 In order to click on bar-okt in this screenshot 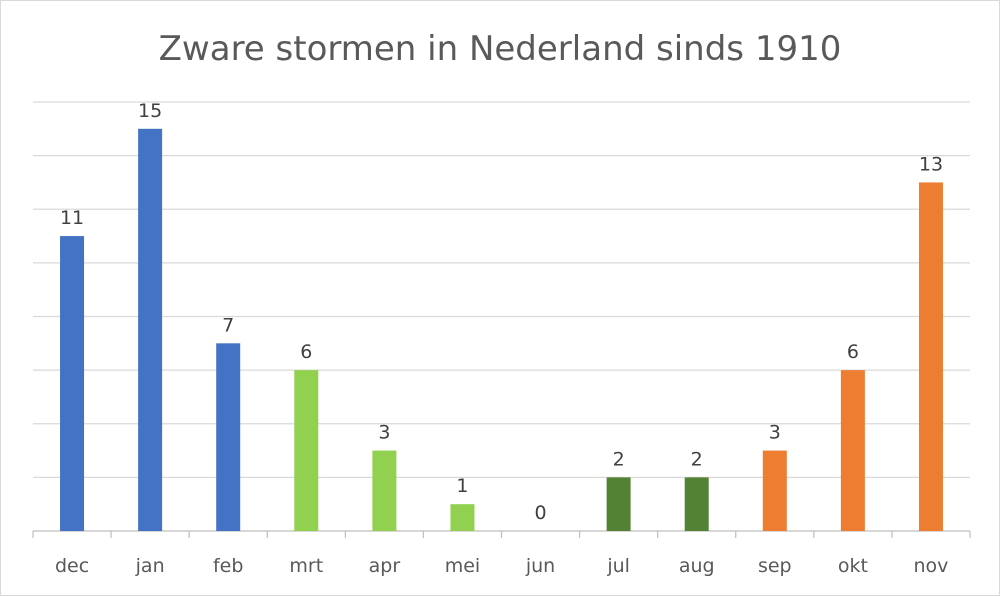, I will do `click(852, 450)`.